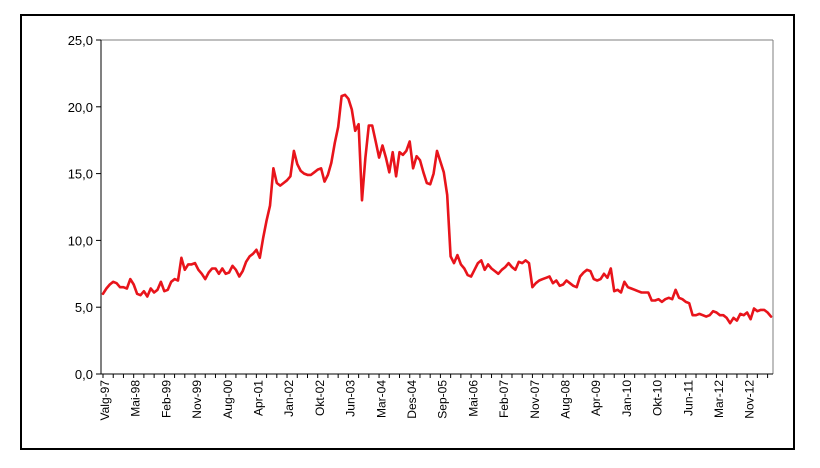 The width and height of the screenshot is (820, 468). I want to click on x-tick-label: Valg-97, so click(105, 400).